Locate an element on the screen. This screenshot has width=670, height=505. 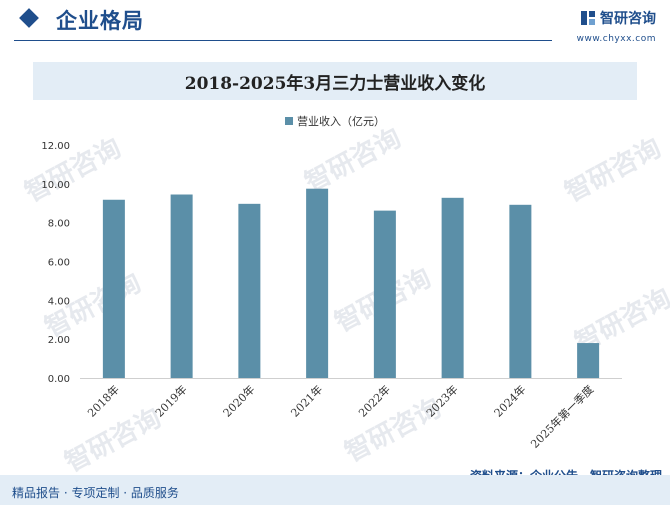
x-tick-label: 2023年 is located at coordinates (441, 400).